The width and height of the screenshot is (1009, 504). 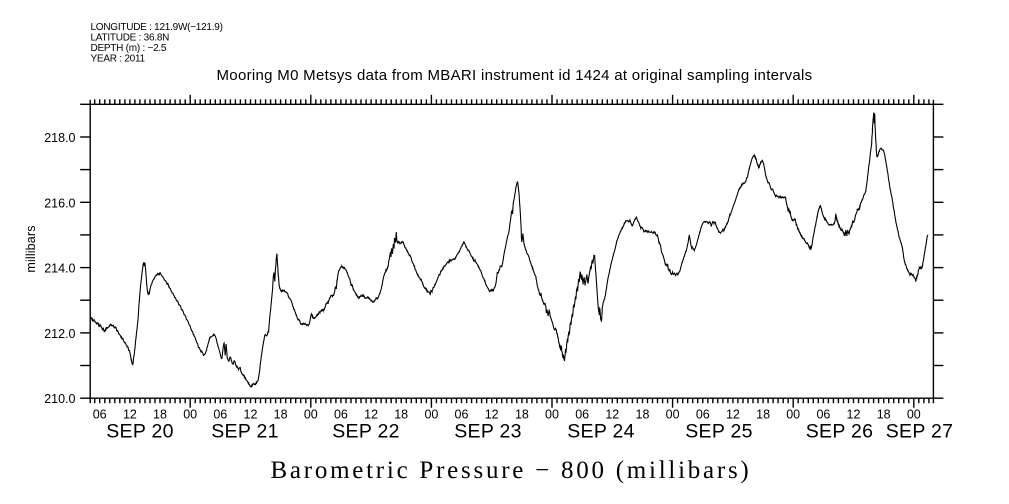 I want to click on svg-text: SEP 20, so click(x=140, y=432).